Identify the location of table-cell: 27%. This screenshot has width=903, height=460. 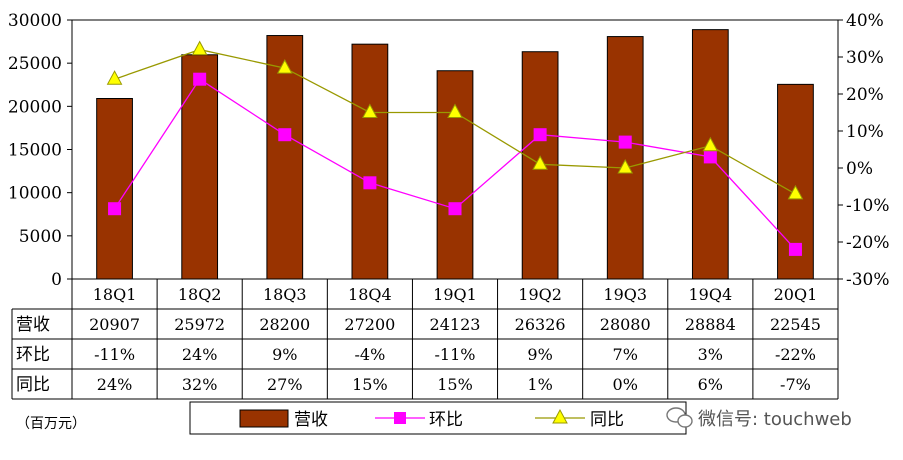
(285, 384).